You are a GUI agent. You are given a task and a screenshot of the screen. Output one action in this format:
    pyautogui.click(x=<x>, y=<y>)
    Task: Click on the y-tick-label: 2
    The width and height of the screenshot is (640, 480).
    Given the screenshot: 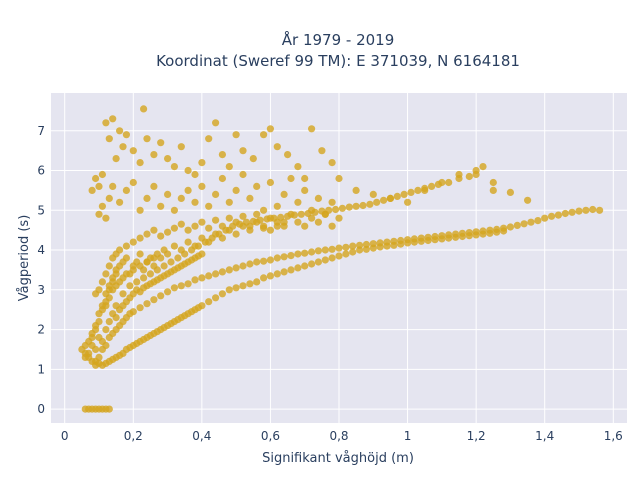 What is the action you would take?
    pyautogui.click(x=41, y=330)
    